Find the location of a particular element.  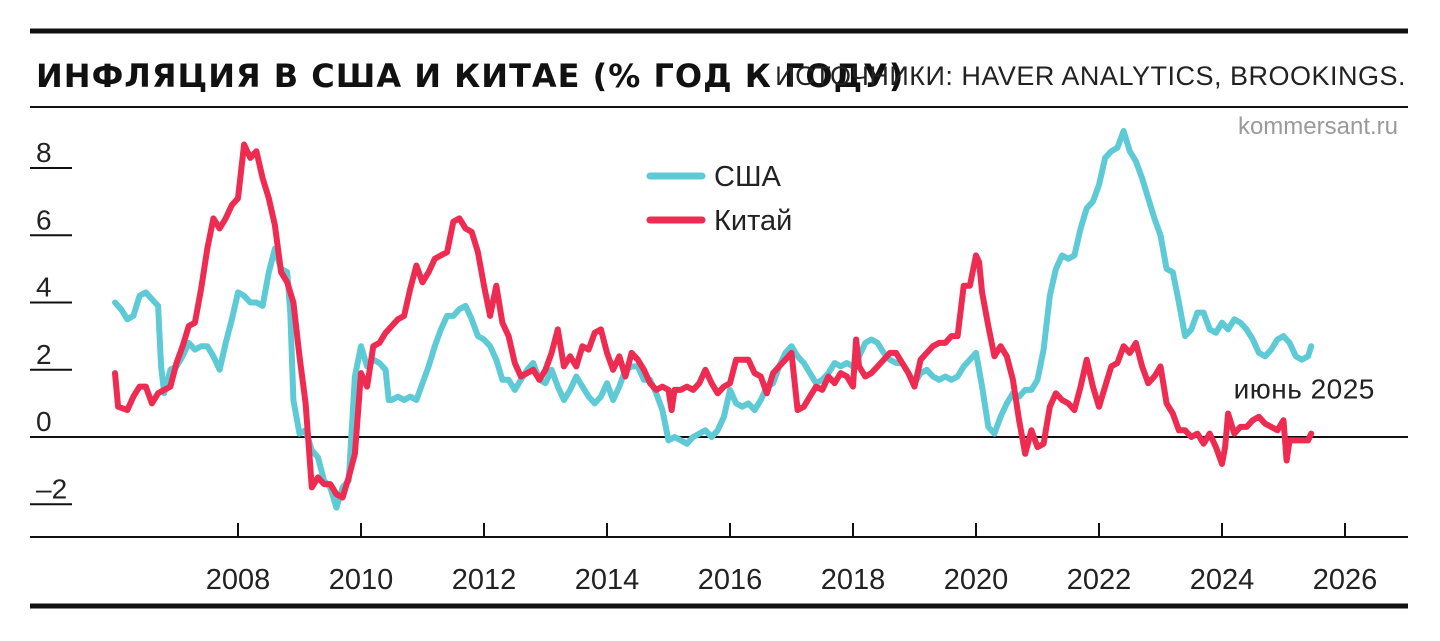

legend-label-china: Китай is located at coordinates (753, 221).